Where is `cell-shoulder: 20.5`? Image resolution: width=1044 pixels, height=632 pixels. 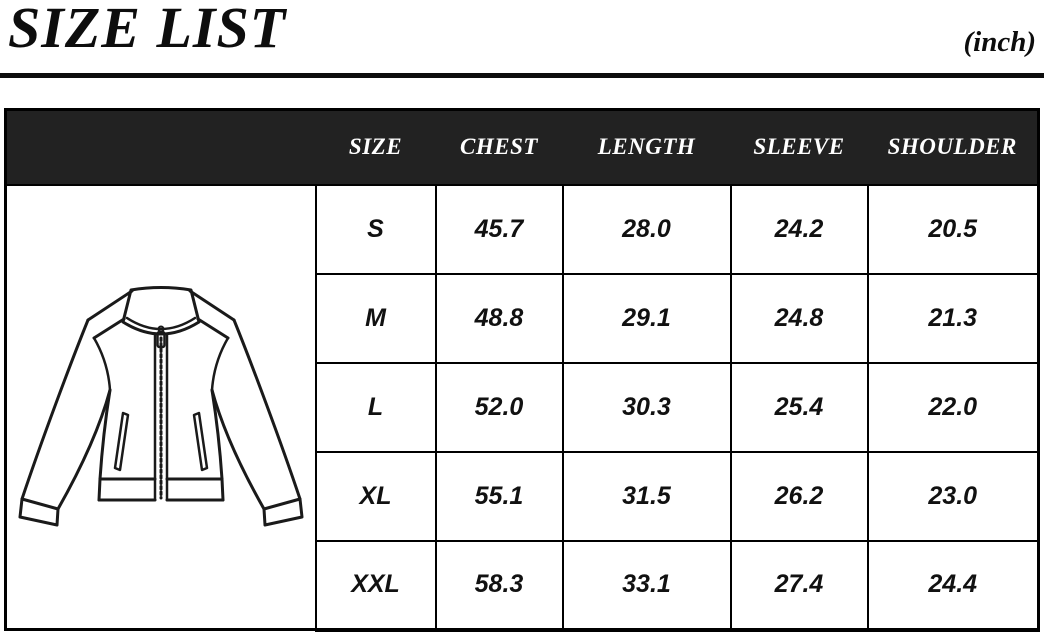 cell-shoulder: 20.5 is located at coordinates (953, 229).